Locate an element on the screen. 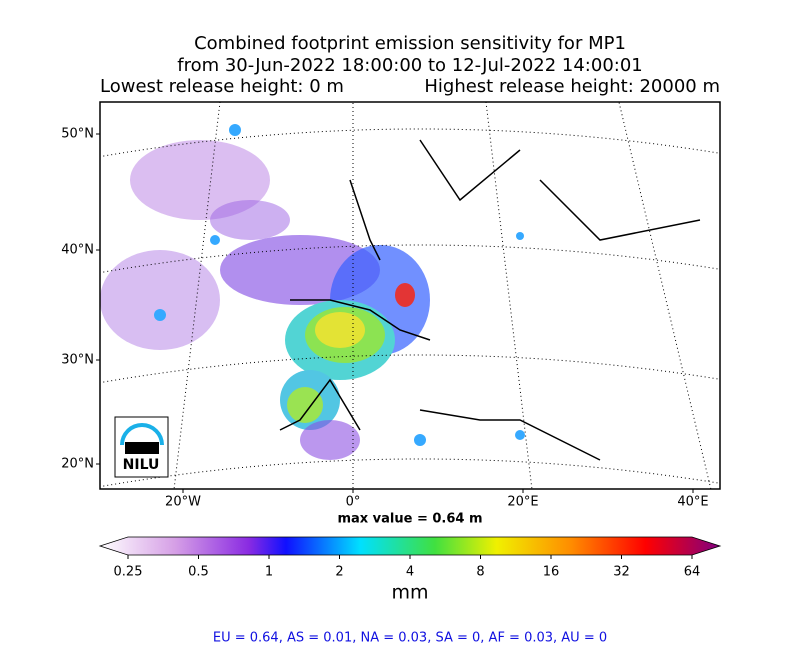 The image size is (800, 654). colorbar-tick-label: 2 is located at coordinates (339, 572).